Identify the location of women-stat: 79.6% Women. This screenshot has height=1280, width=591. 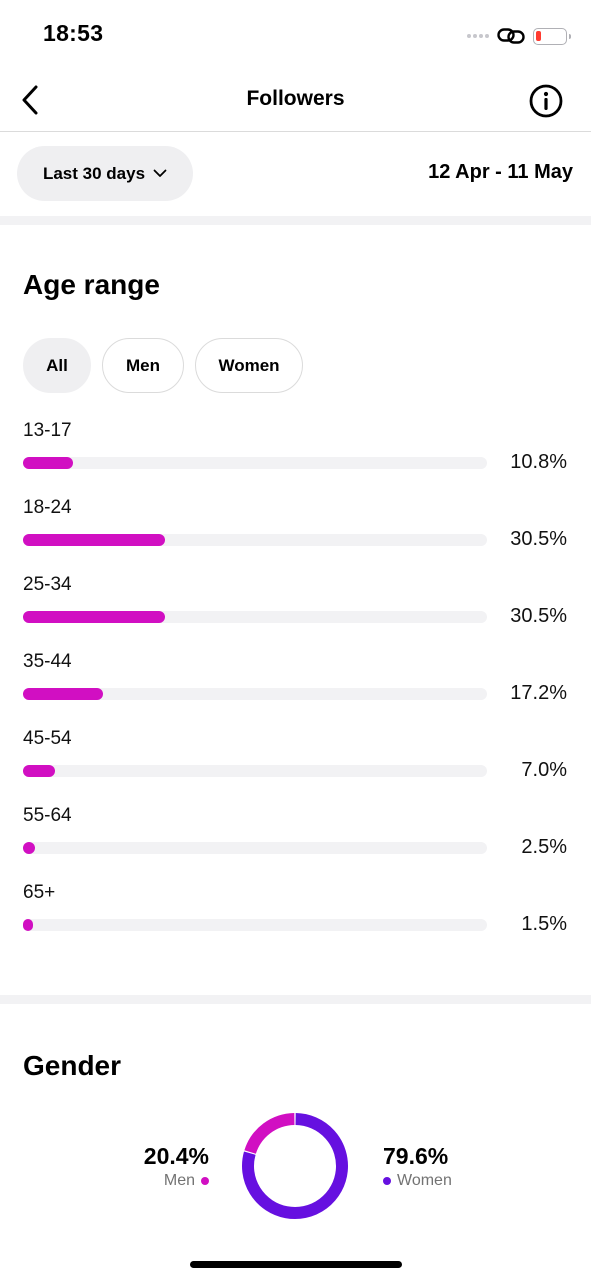
(417, 1166).